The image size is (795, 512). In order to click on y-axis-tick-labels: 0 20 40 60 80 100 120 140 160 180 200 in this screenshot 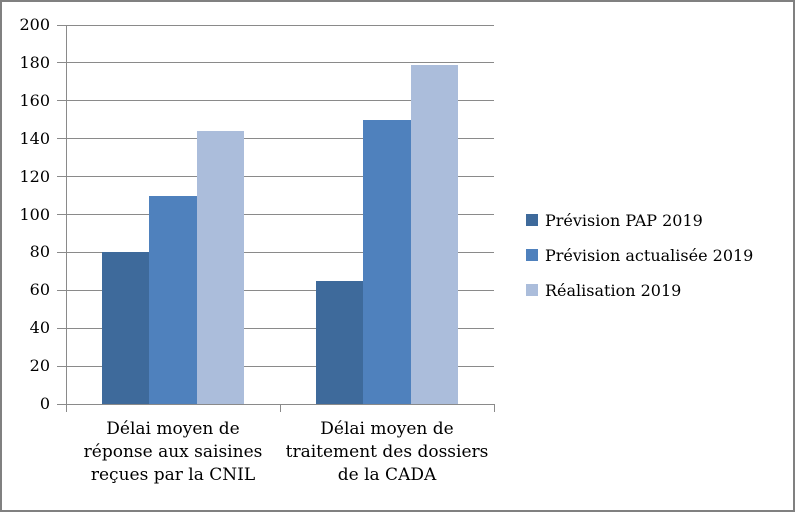, I will do `click(26, 256)`.